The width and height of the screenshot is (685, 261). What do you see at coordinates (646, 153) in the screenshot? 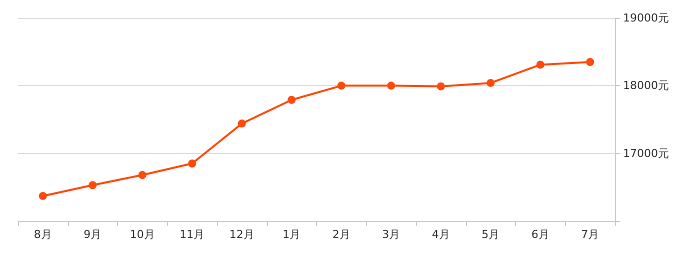
I see `y-tick-label: 17000元` at bounding box center [646, 153].